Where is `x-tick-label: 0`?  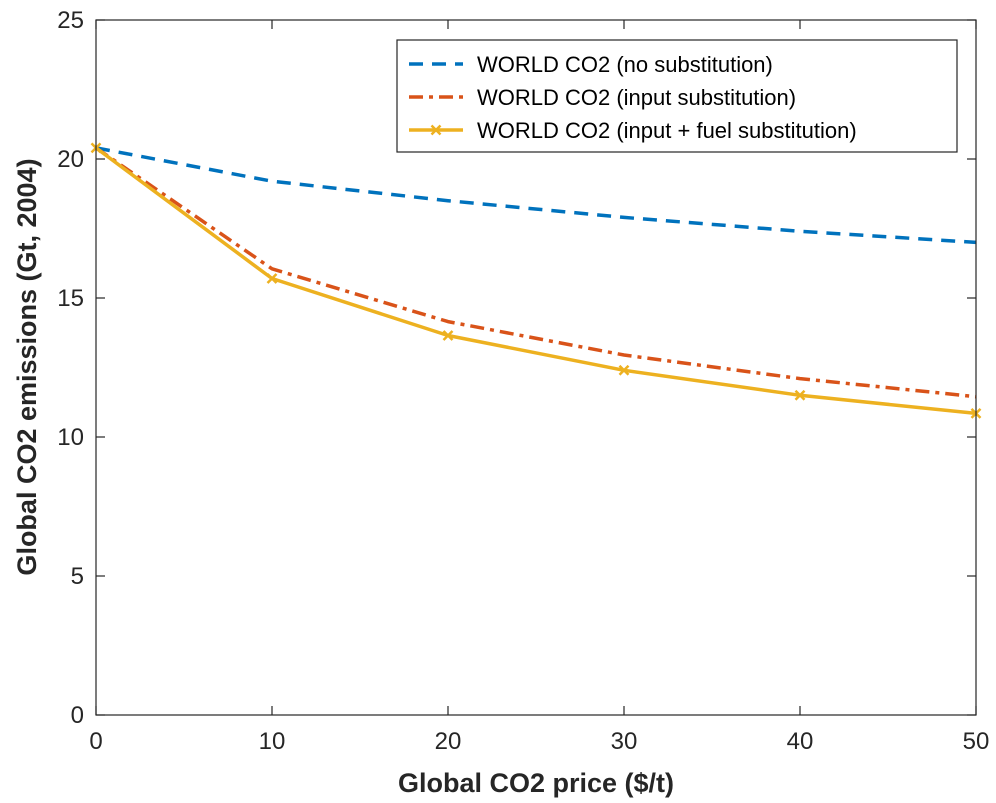
x-tick-label: 0 is located at coordinates (95, 741).